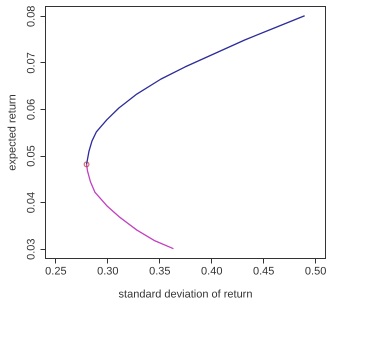 The width and height of the screenshot is (368, 338). What do you see at coordinates (32, 109) in the screenshot?
I see `y-tick-label: 0.06` at bounding box center [32, 109].